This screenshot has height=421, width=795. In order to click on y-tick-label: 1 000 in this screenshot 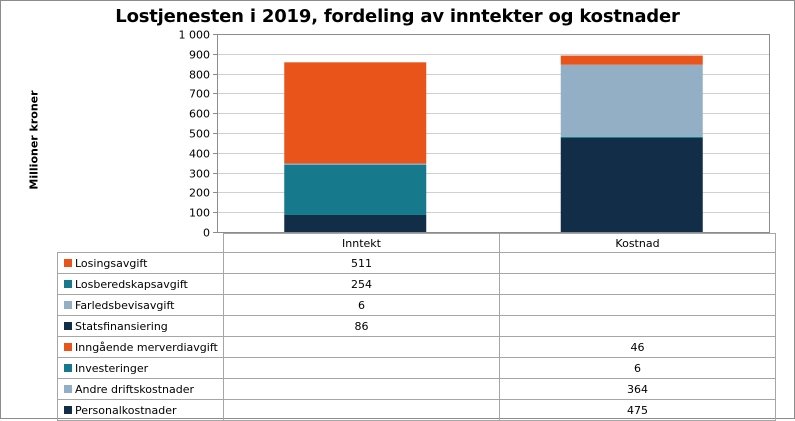, I will do `click(195, 35)`.